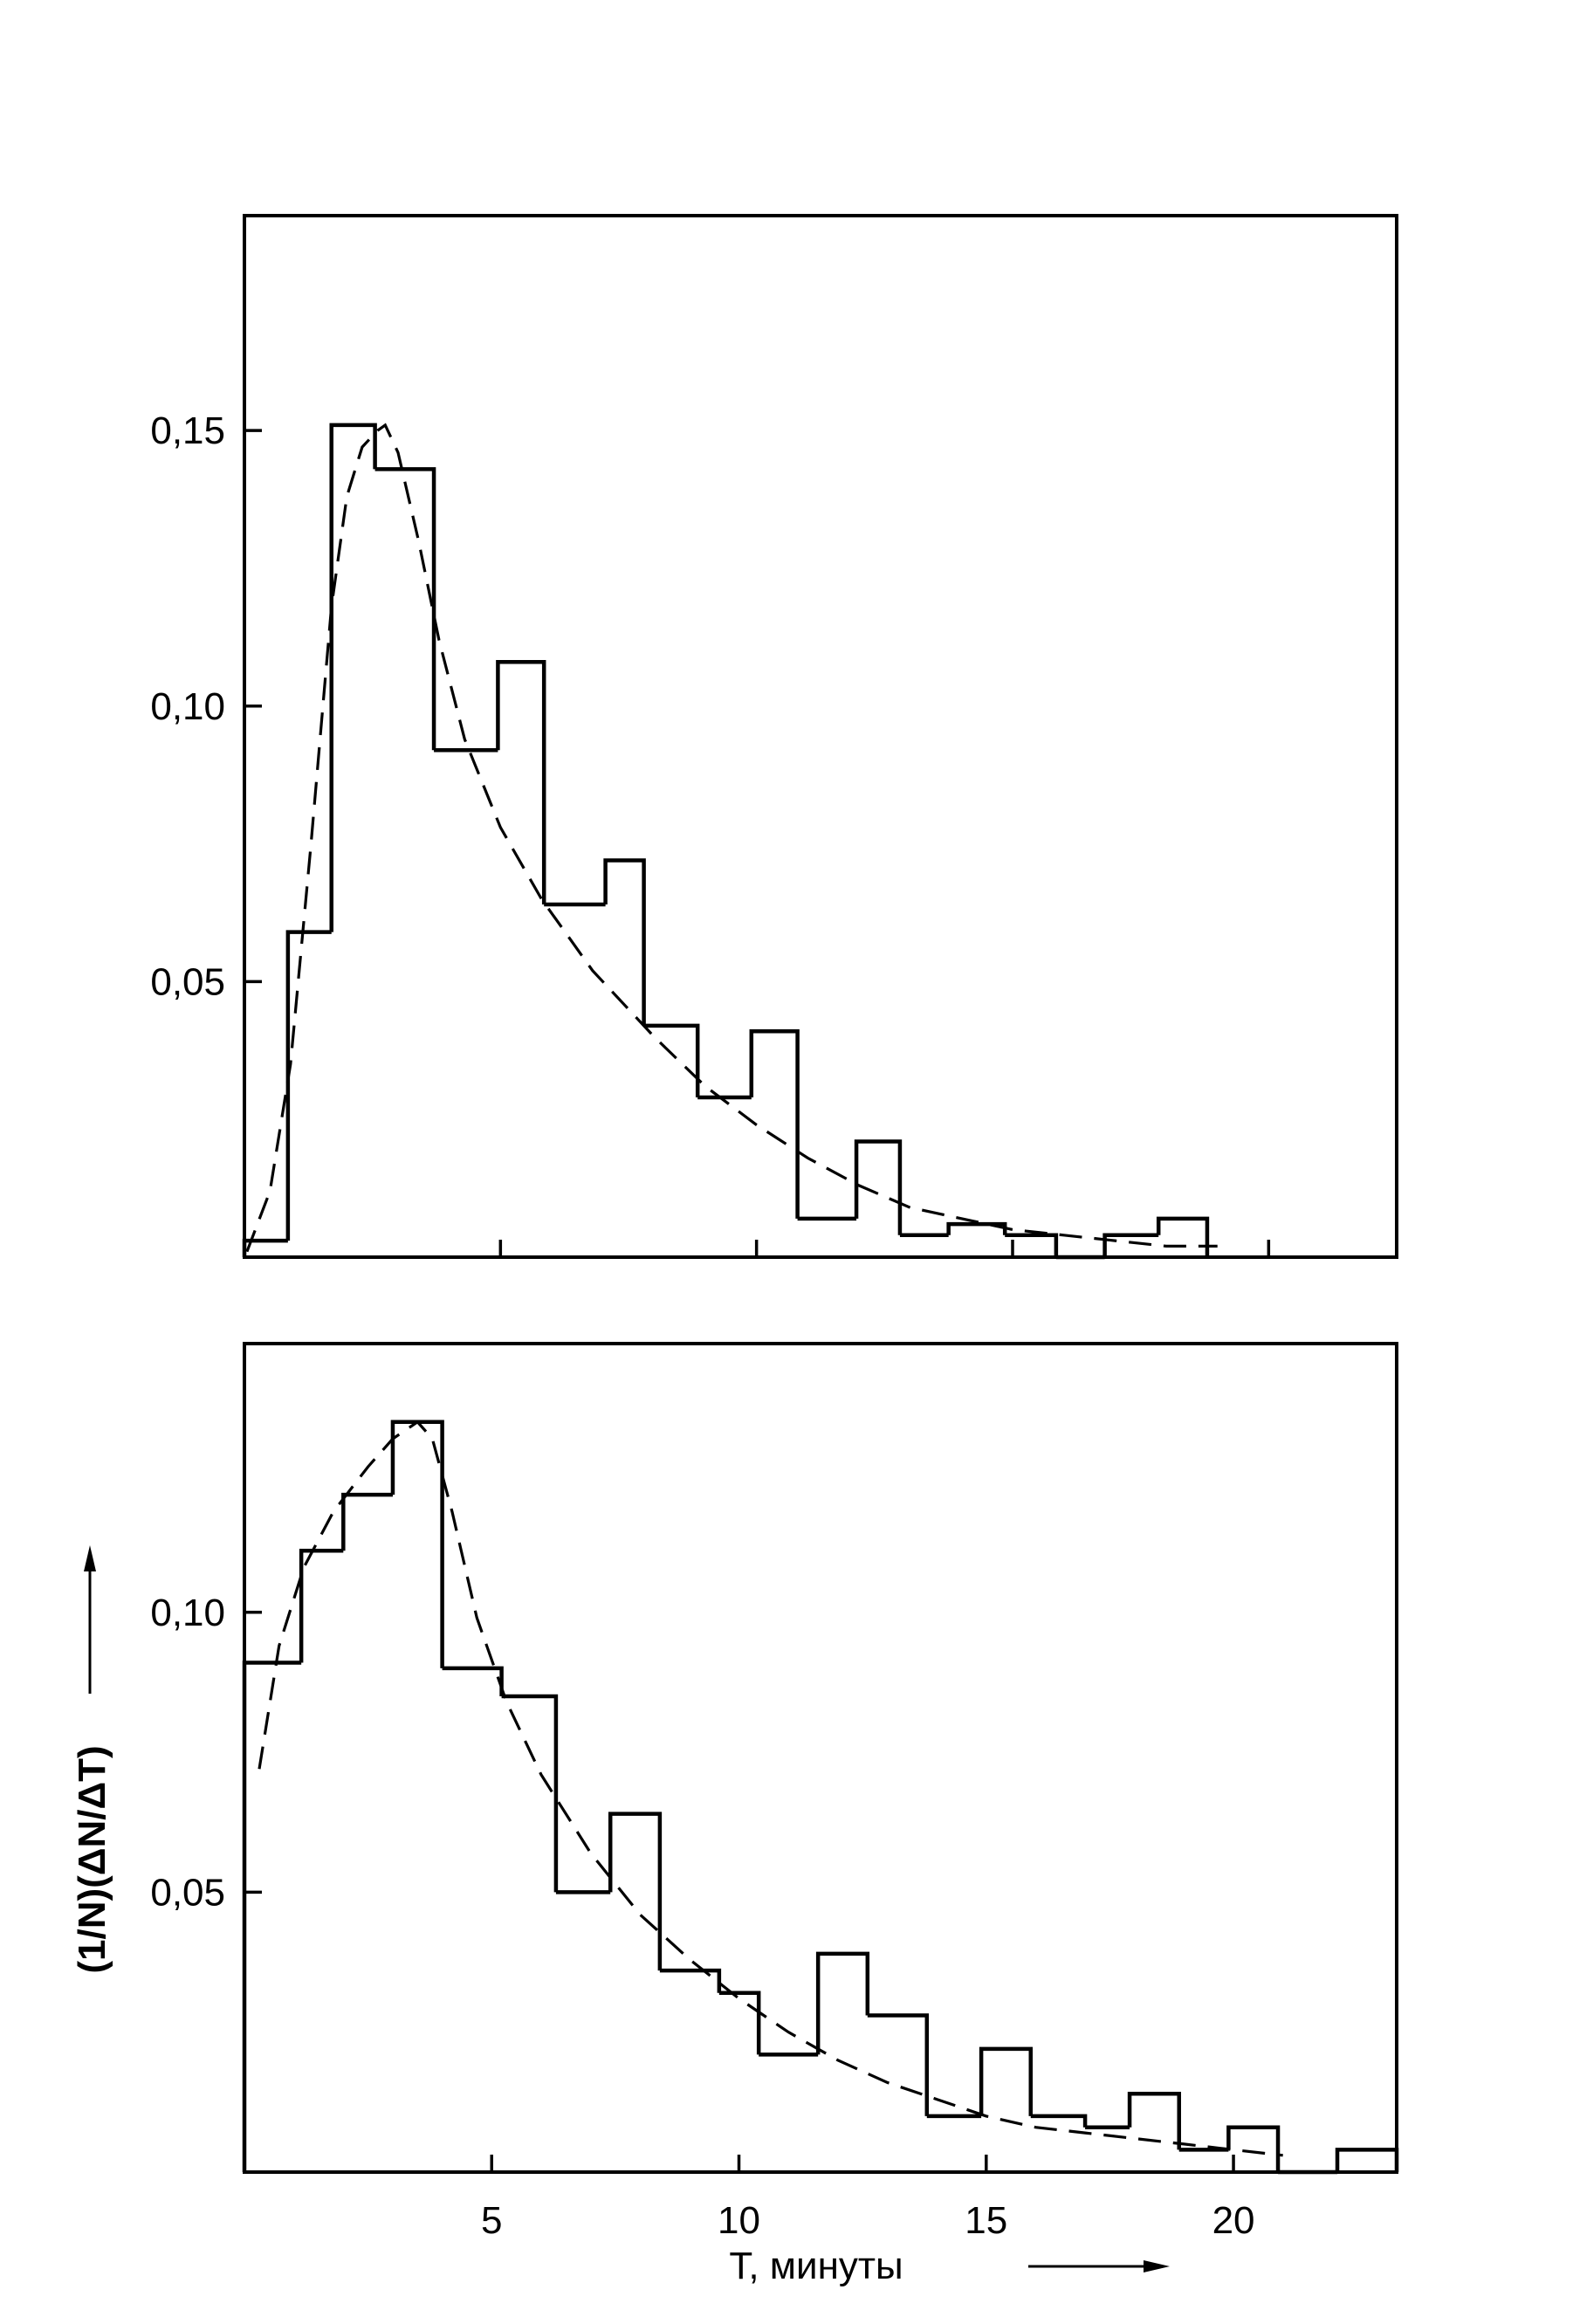 The width and height of the screenshot is (1573, 2324). What do you see at coordinates (1233, 2220) in the screenshot?
I see `x-tick-label: 20` at bounding box center [1233, 2220].